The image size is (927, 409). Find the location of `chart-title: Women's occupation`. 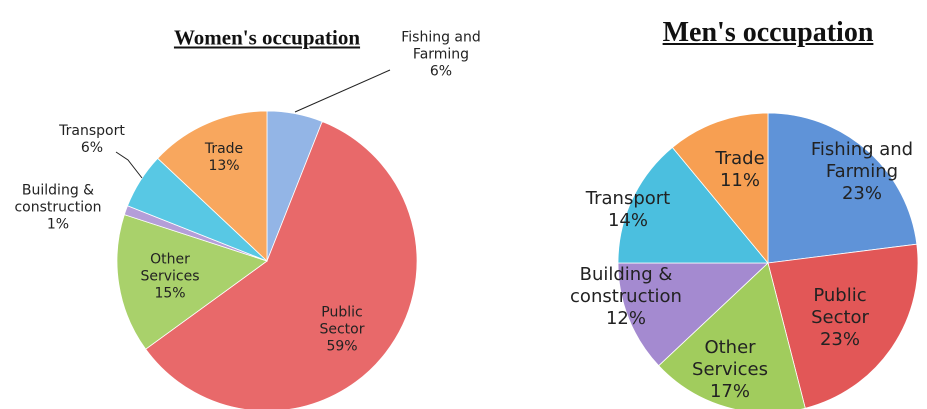

chart-title: Women's occupation is located at coordinates (267, 37).